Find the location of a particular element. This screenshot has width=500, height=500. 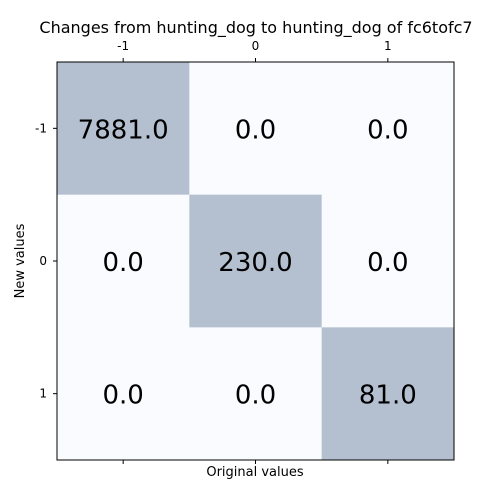

x-tick-label: 0 is located at coordinates (256, 46).